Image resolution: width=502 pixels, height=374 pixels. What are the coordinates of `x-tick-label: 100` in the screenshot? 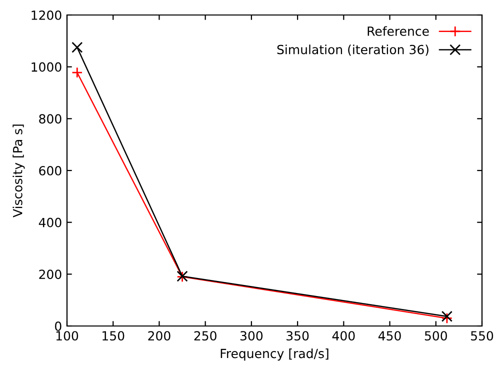 It's located at (67, 336).